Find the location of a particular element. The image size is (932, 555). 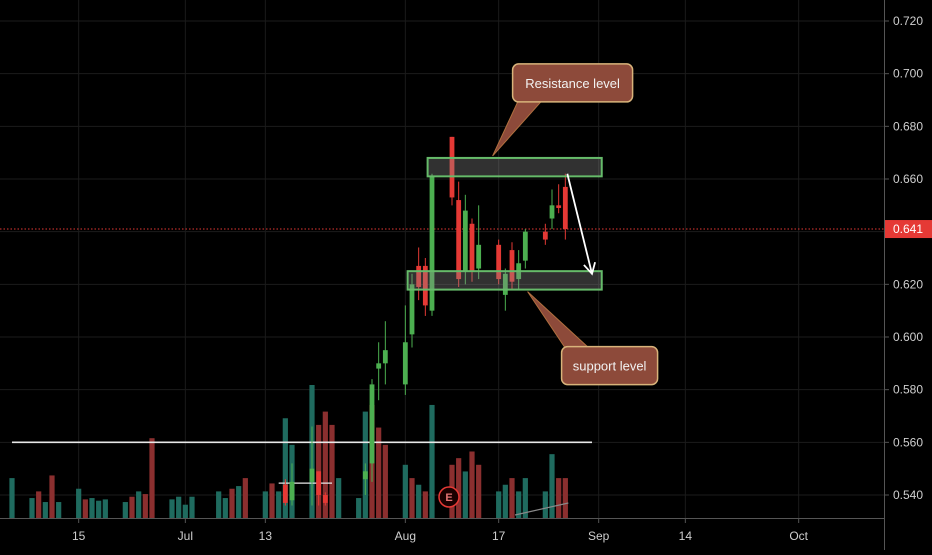

arrow-head is located at coordinates (589, 268).